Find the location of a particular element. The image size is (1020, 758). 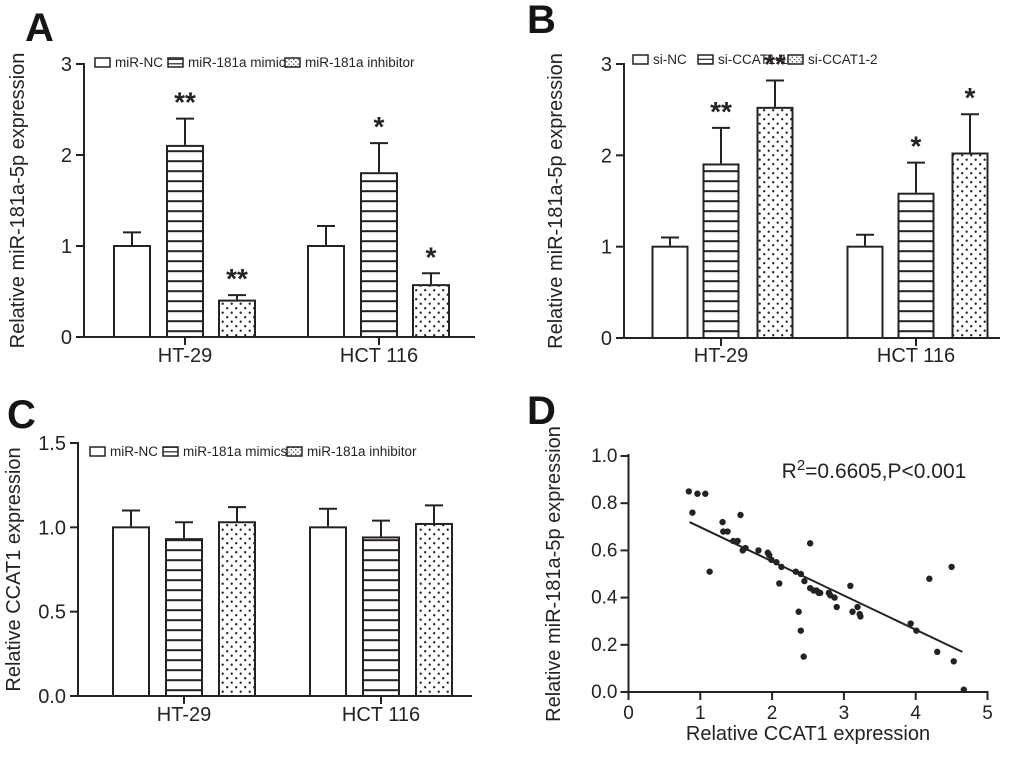

legend-item: miR-181a inhibitor is located at coordinates (349, 62).